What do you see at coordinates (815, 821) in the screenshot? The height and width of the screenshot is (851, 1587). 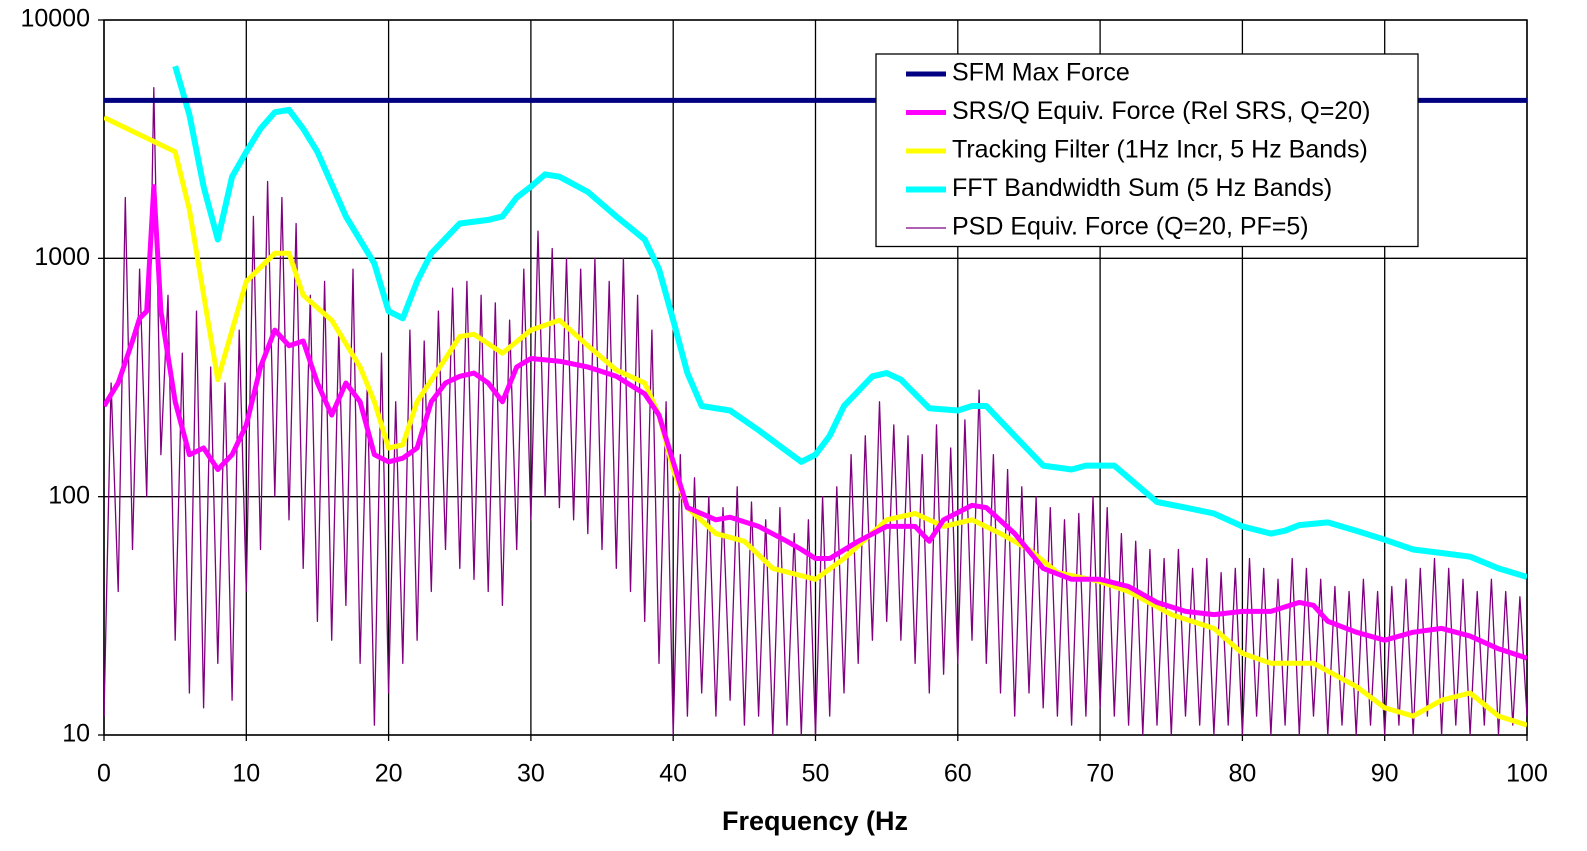 I see `x-axis-label: Frequency (Hz` at bounding box center [815, 821].